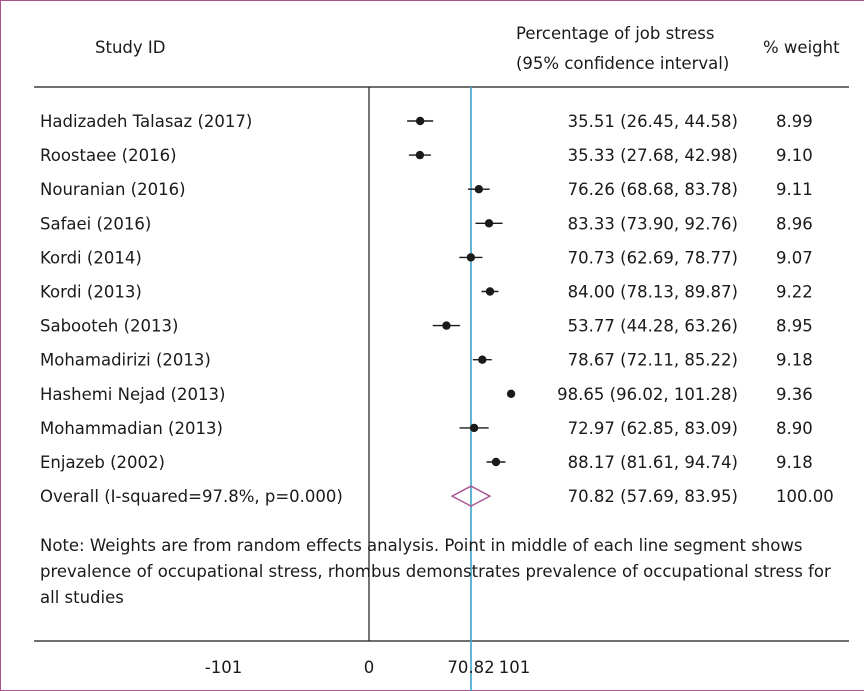 The height and width of the screenshot is (691, 865). Describe the element at coordinates (653, 223) in the screenshot. I see `estimate-ci-text: 83.33 (73.90, 92.76)` at that location.